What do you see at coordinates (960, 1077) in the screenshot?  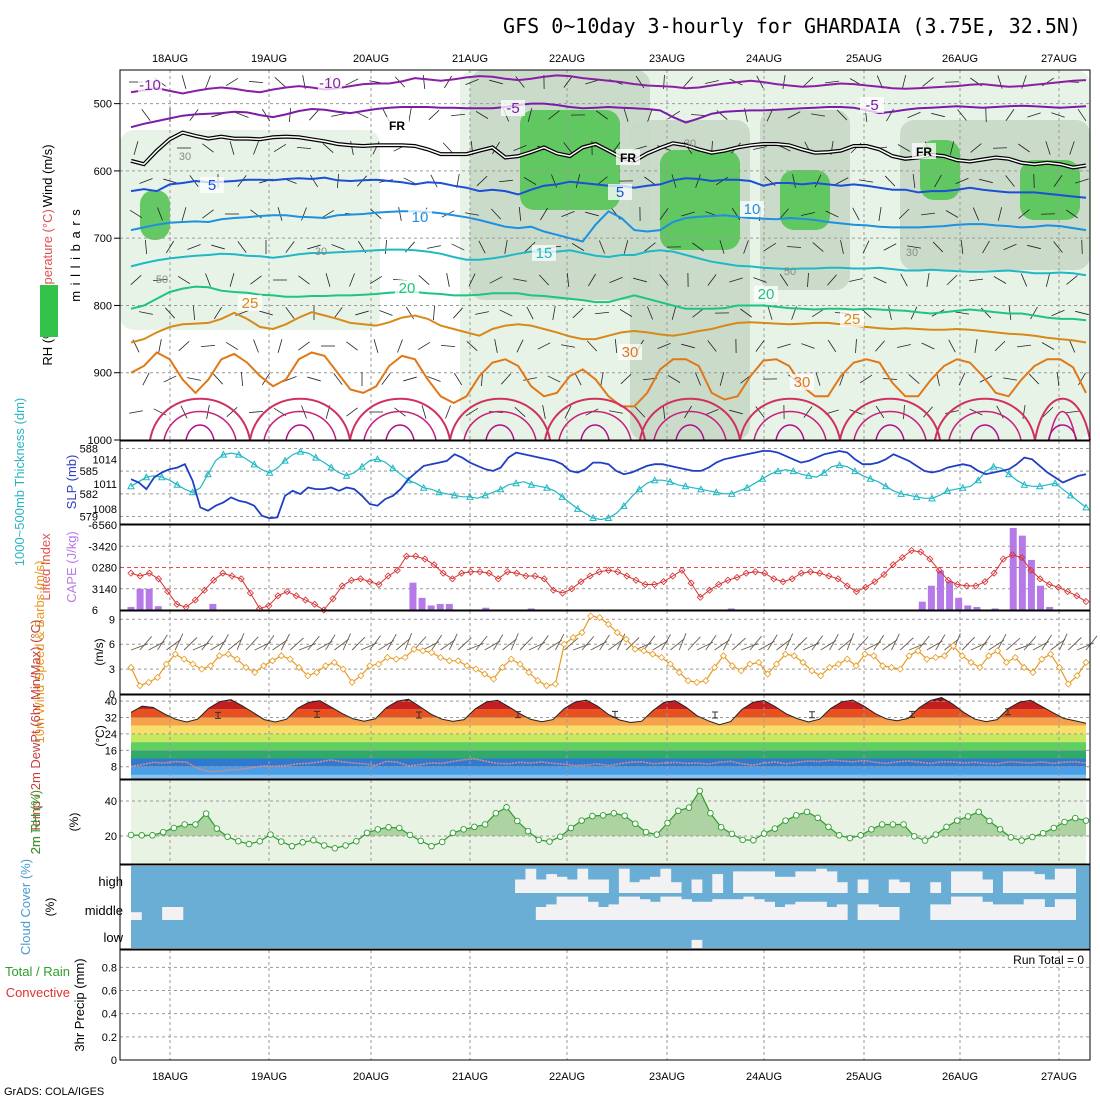 I see `date-label-bottom-8: 26AUG` at bounding box center [960, 1077].